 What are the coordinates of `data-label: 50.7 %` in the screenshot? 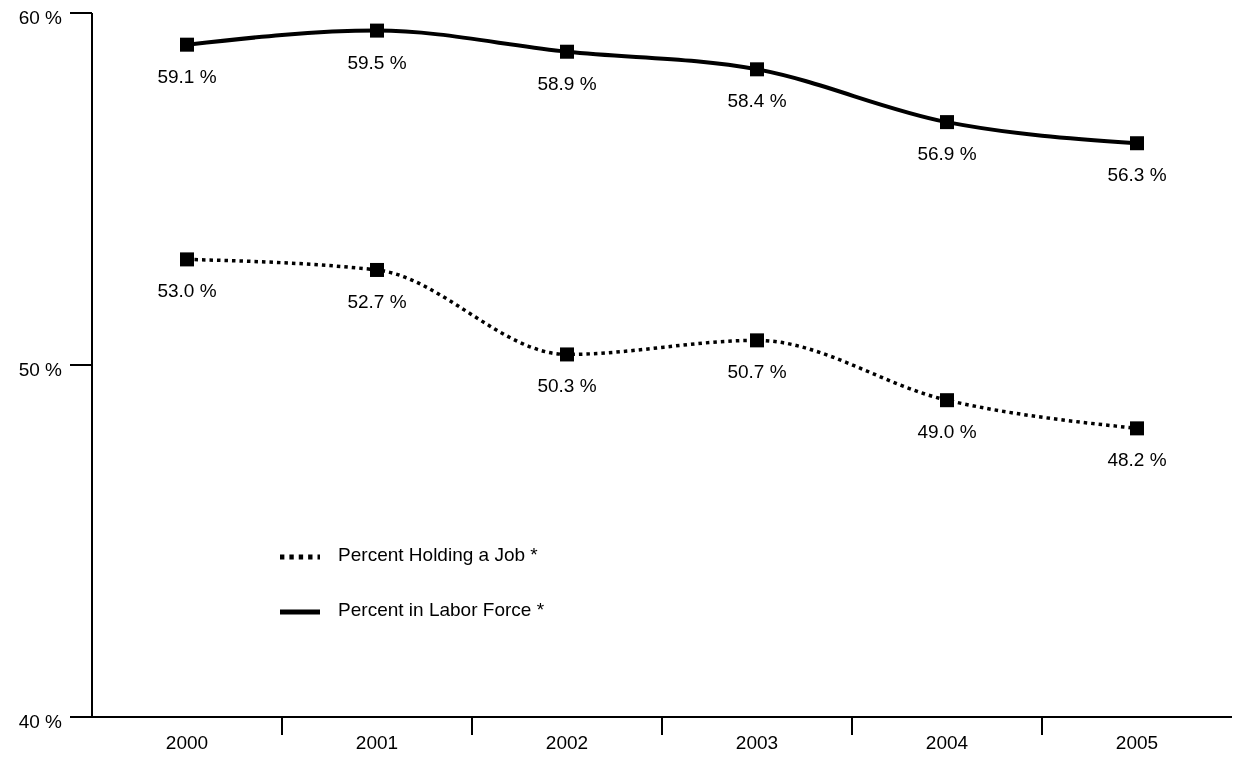 It's located at (757, 372).